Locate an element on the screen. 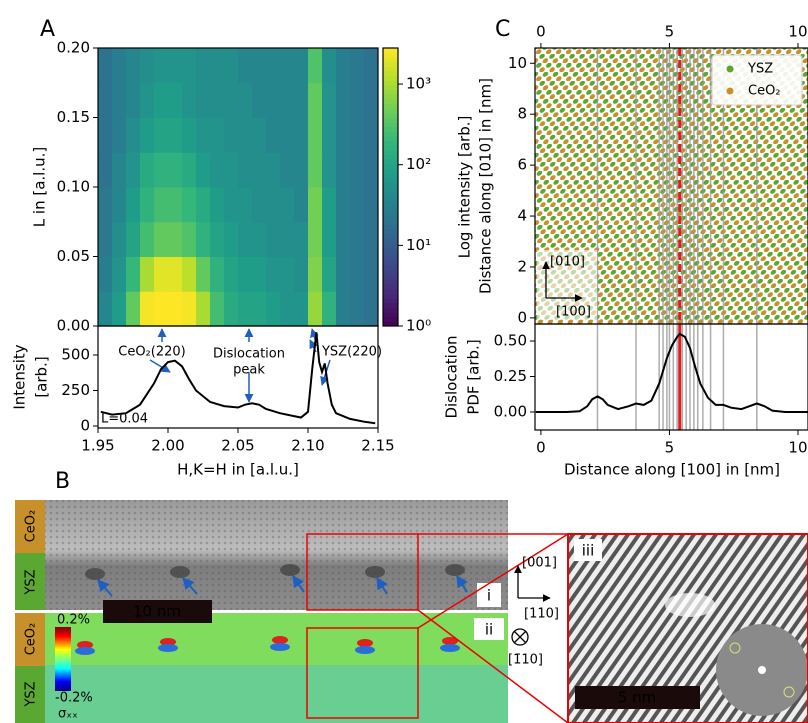  scale-bar-label: 10 nm is located at coordinates (157, 612).